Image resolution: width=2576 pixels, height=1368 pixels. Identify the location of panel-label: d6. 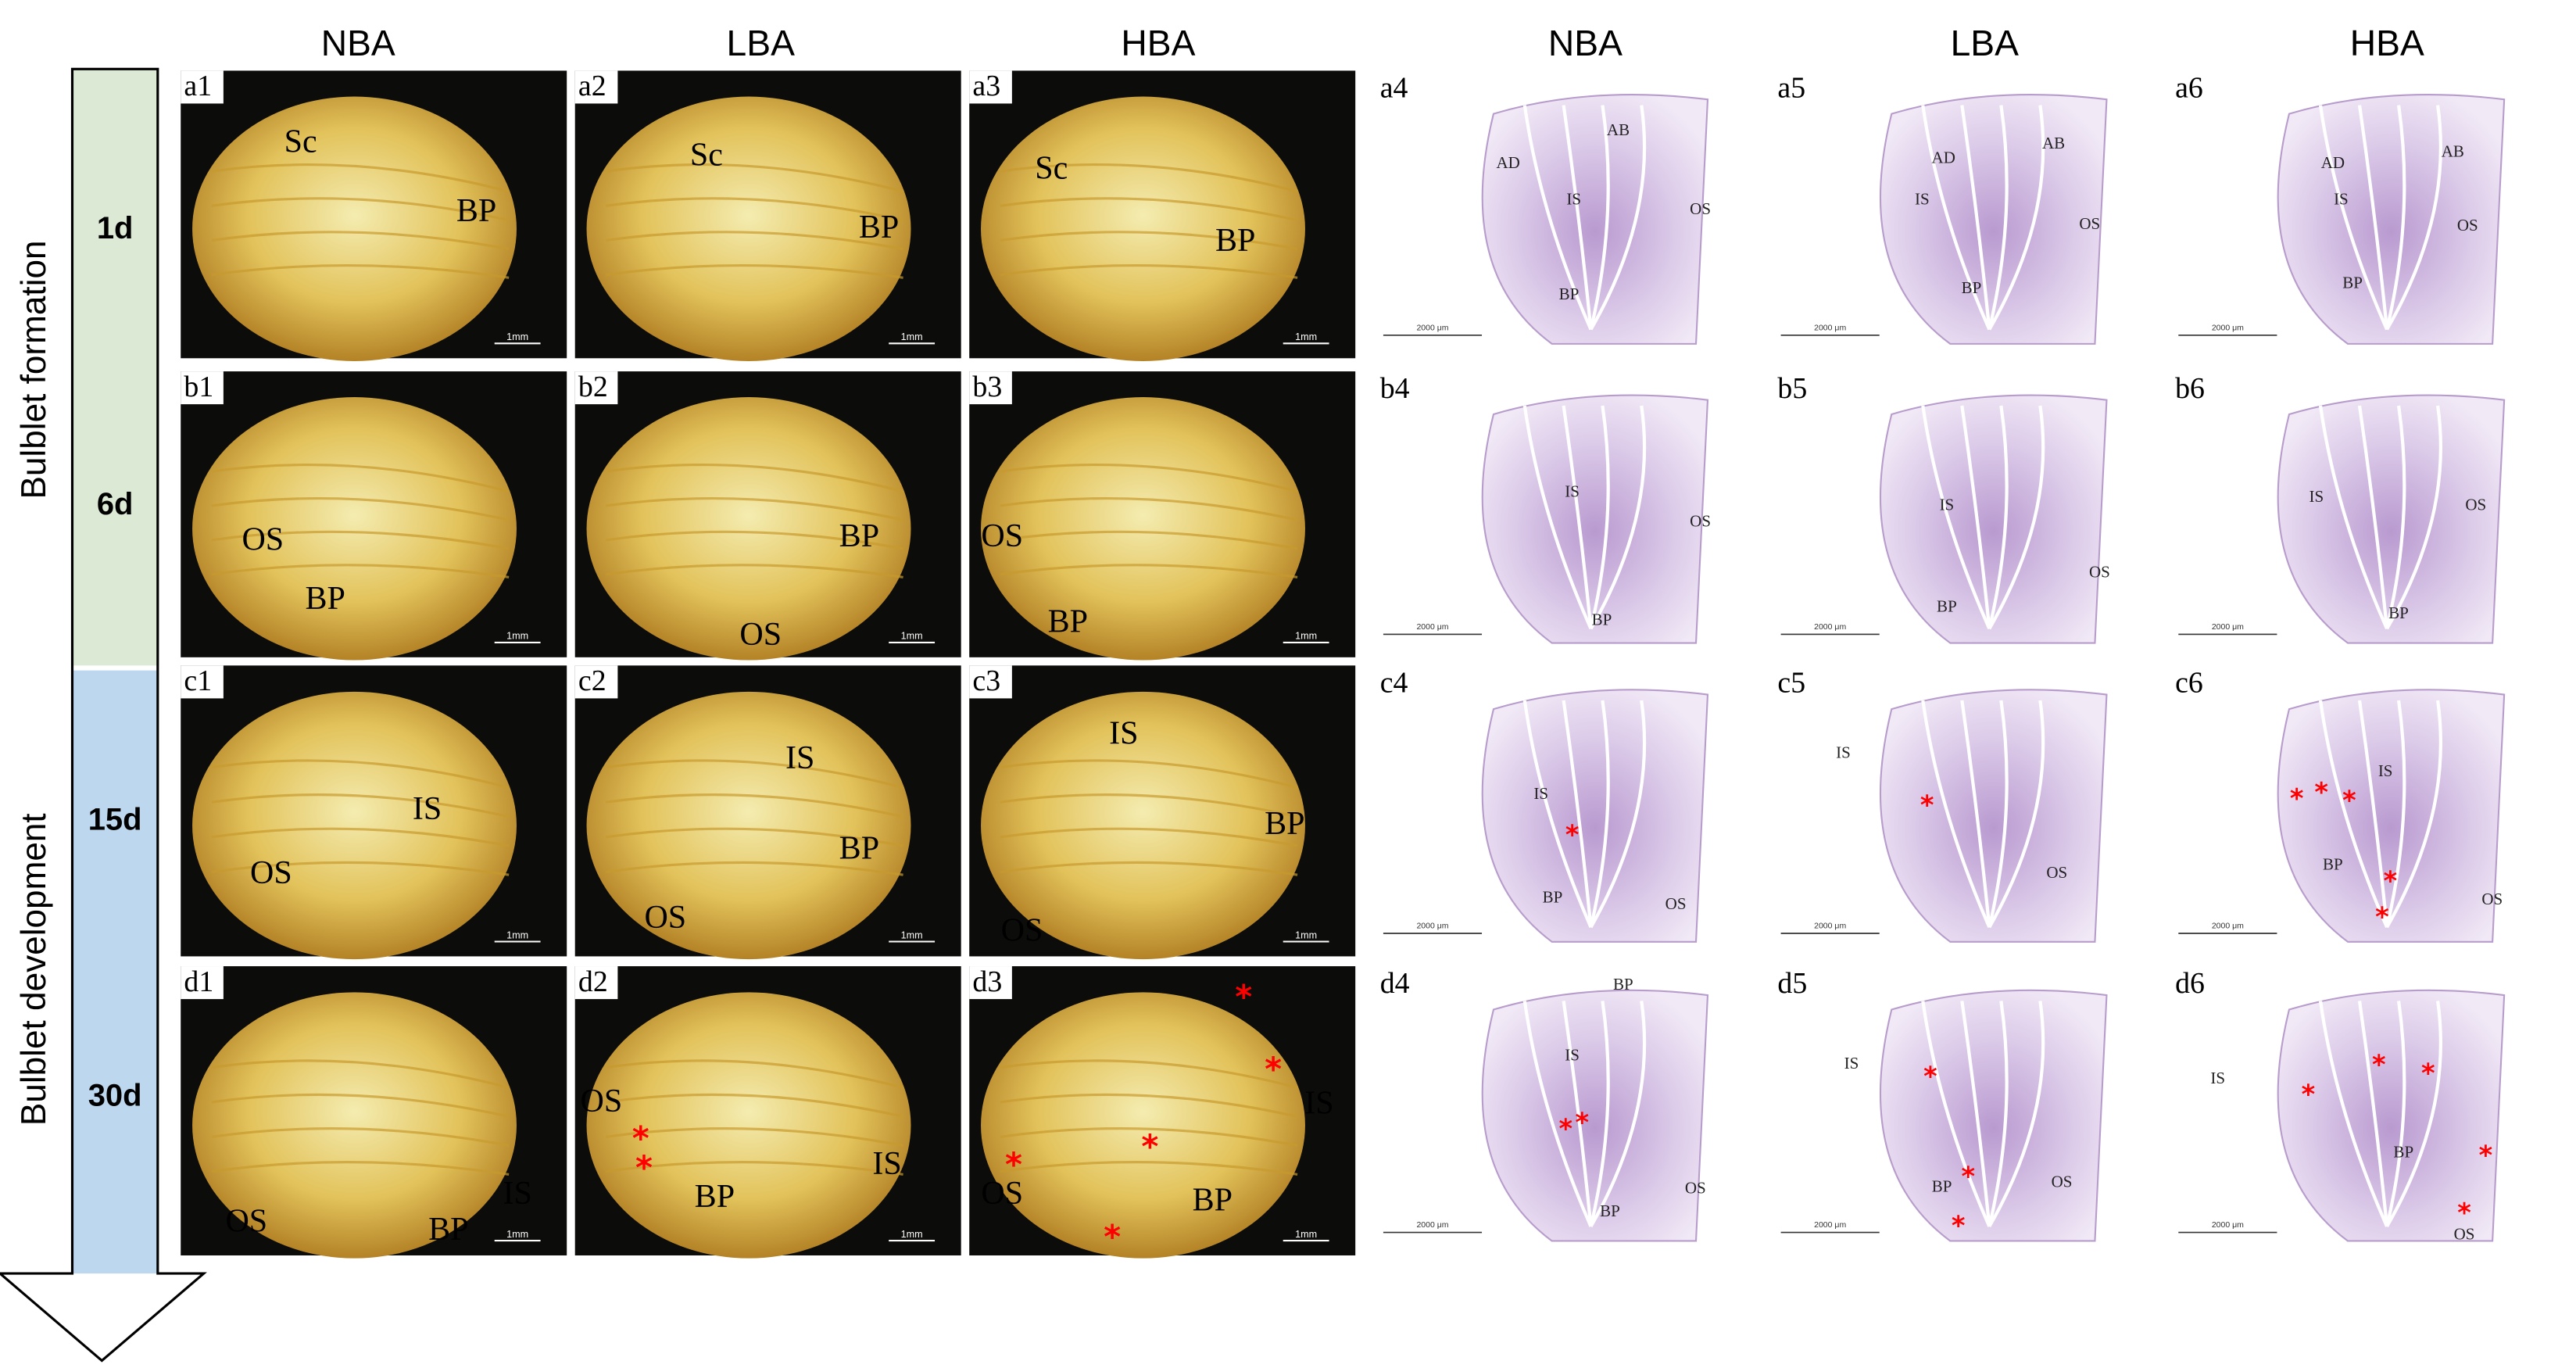
(2190, 983).